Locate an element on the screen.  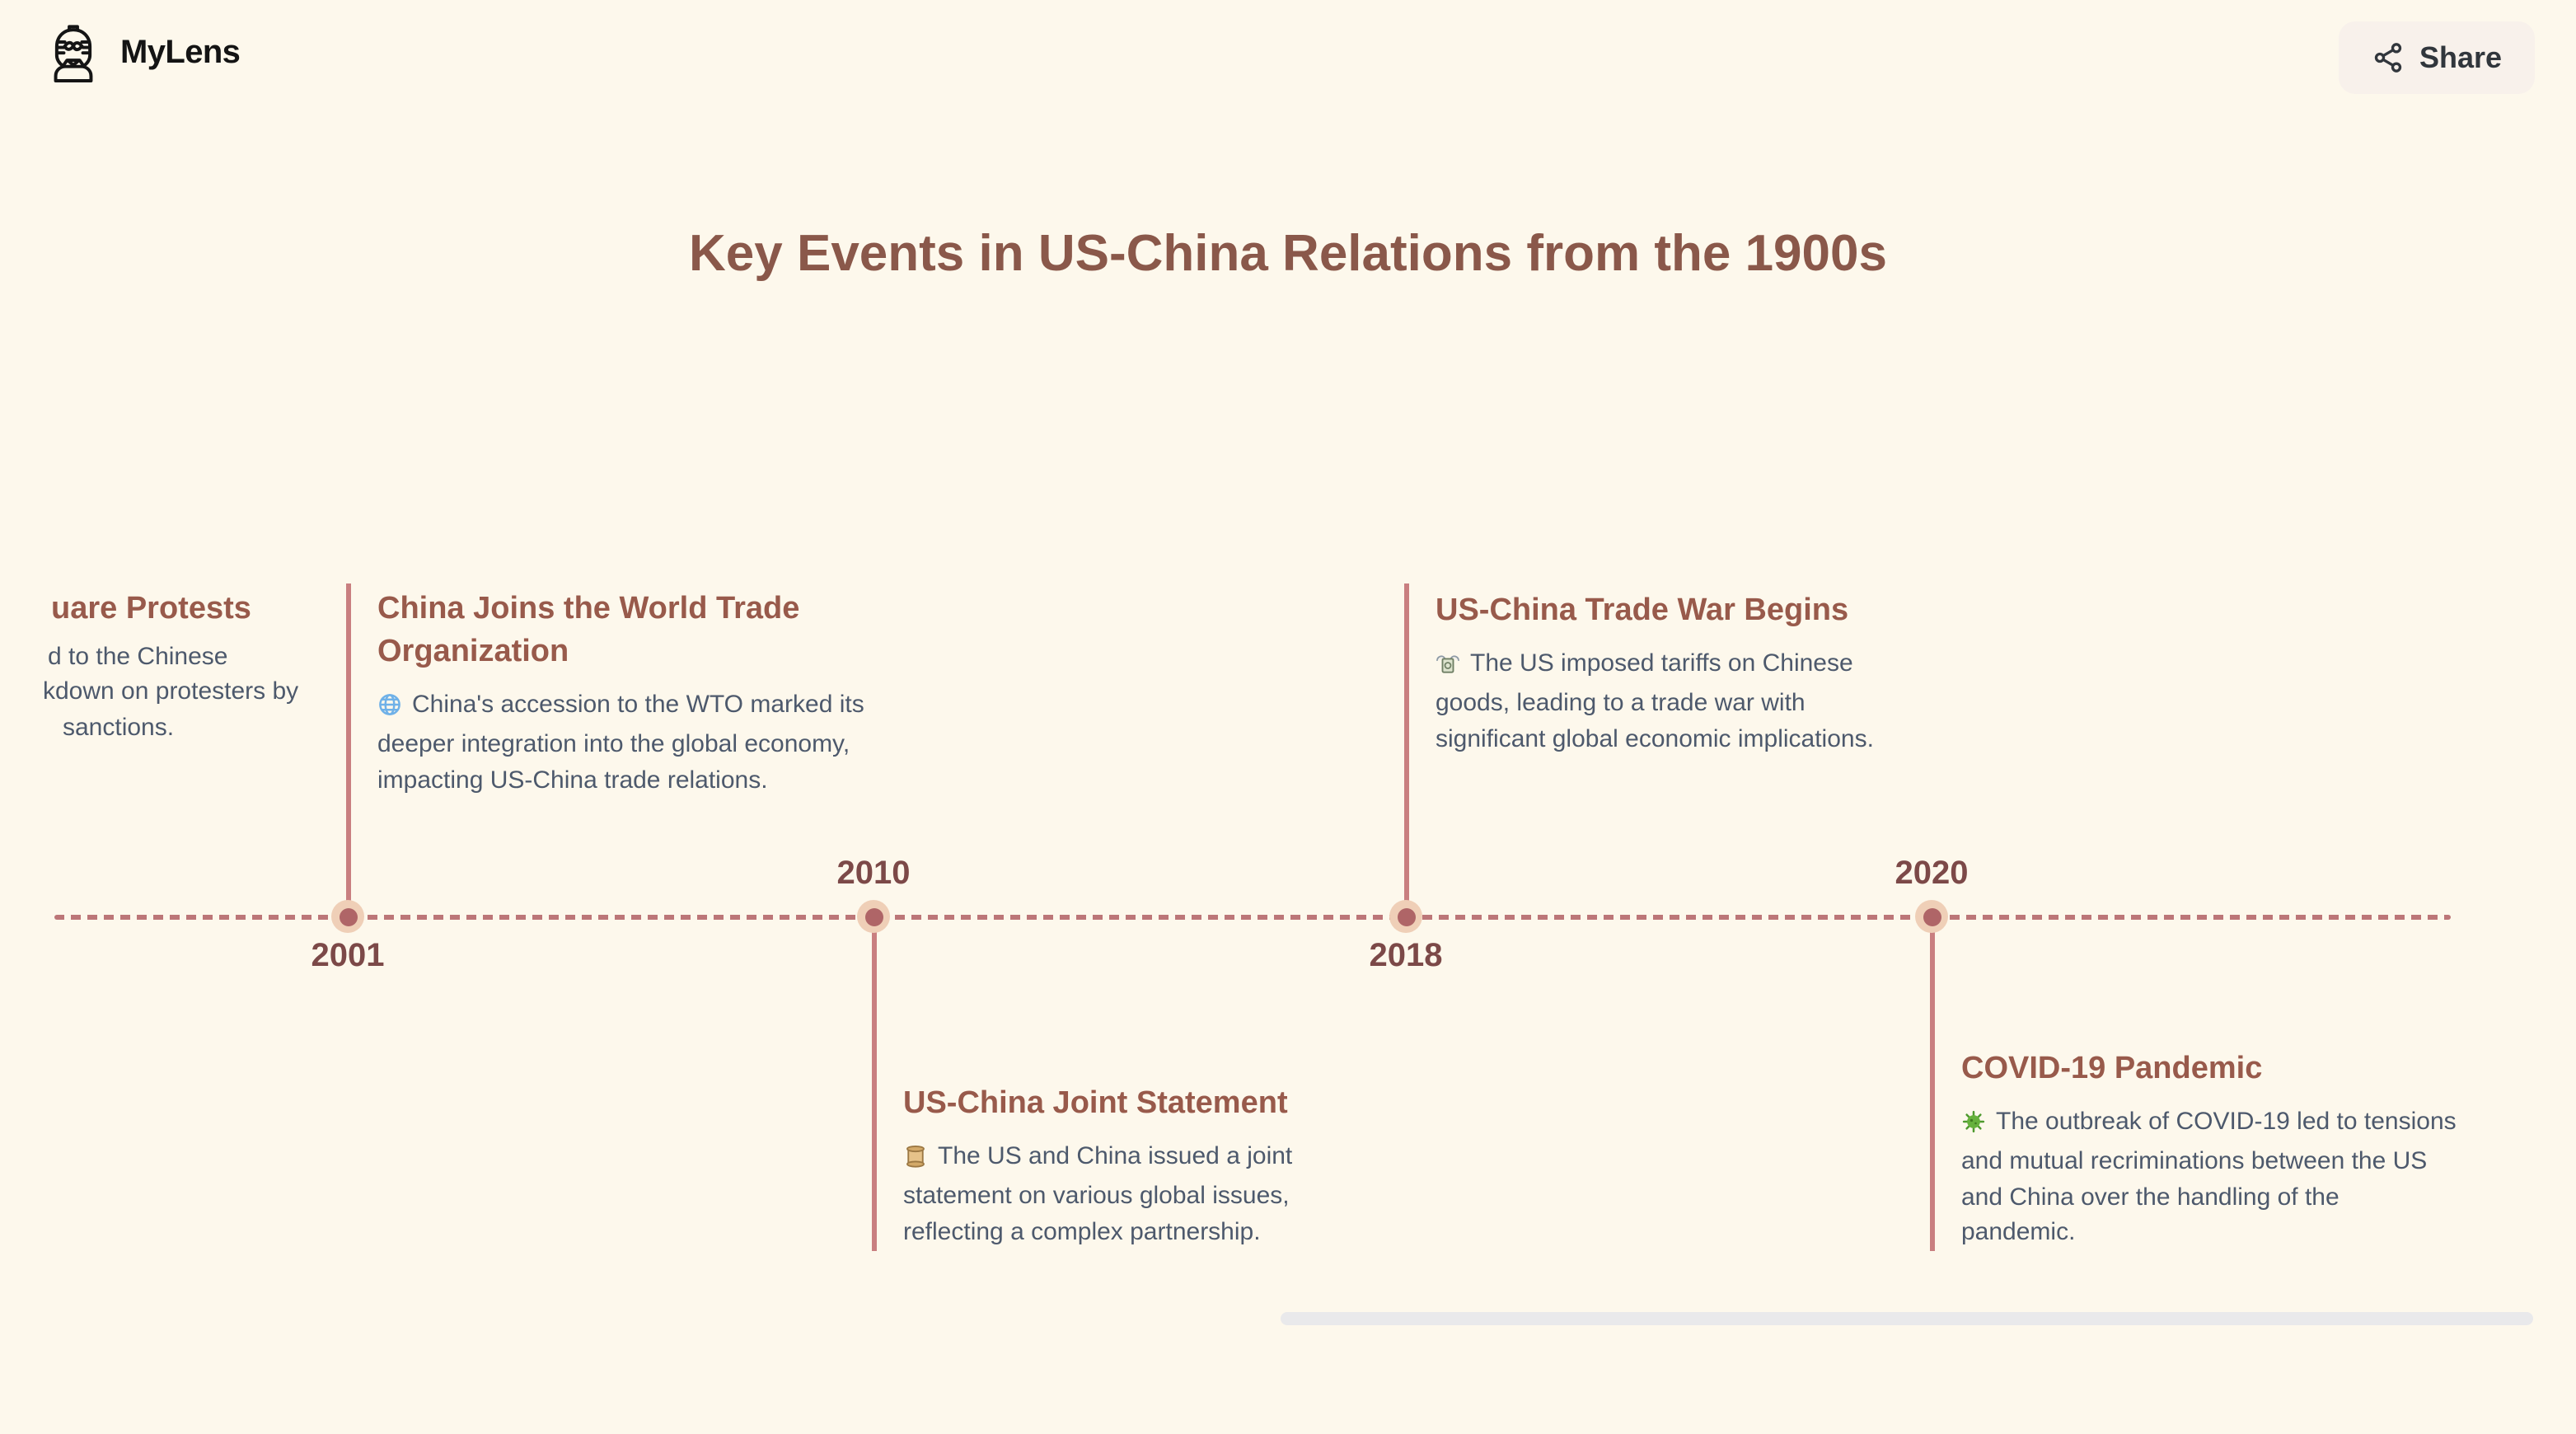
scroll-icon is located at coordinates (915, 1161).